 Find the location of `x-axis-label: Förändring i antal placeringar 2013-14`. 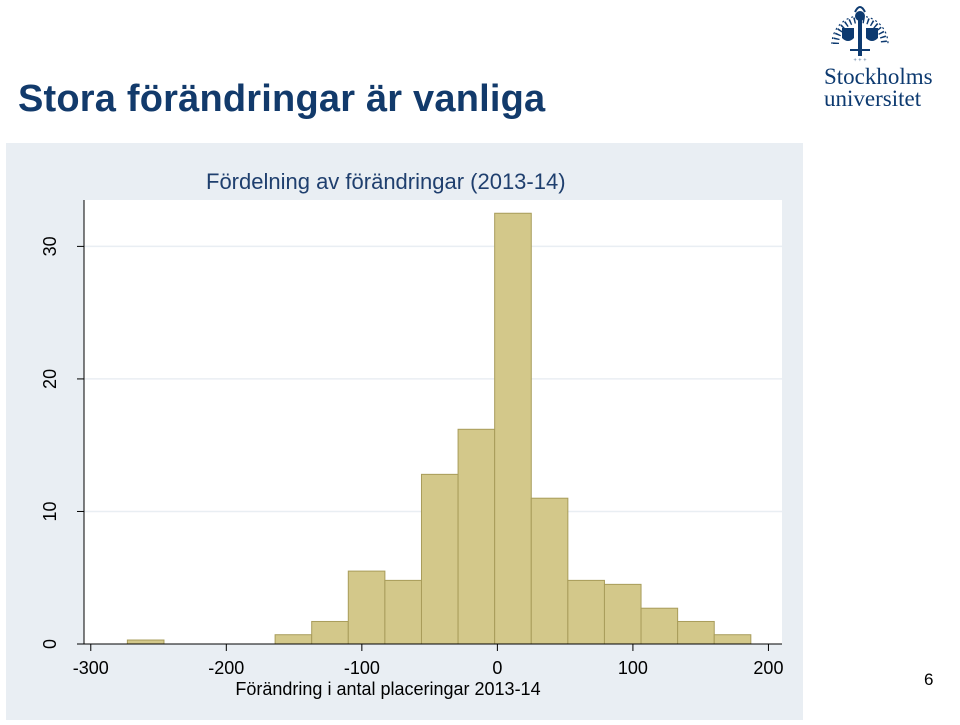

x-axis-label: Förändring i antal placeringar 2013-14 is located at coordinates (387, 689).